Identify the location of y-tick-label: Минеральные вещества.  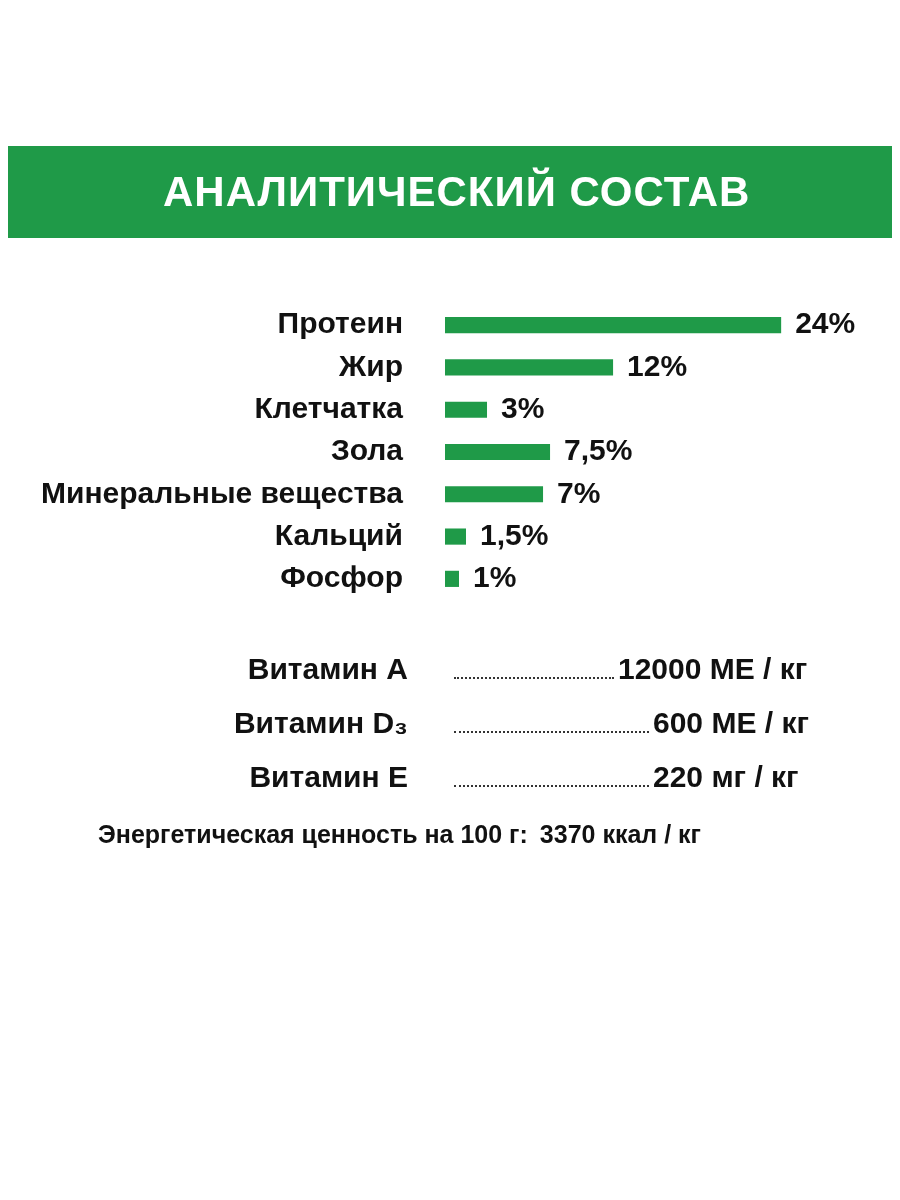
(222, 492).